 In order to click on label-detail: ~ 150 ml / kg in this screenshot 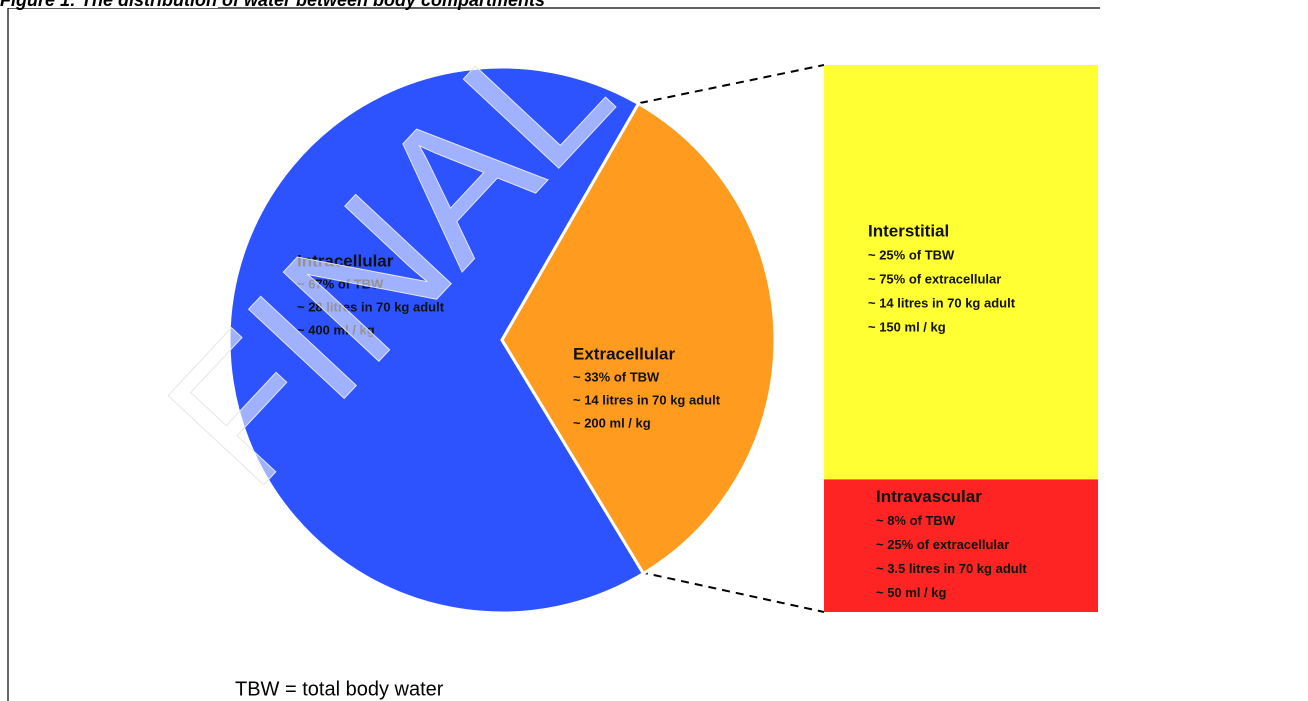, I will do `click(907, 326)`.